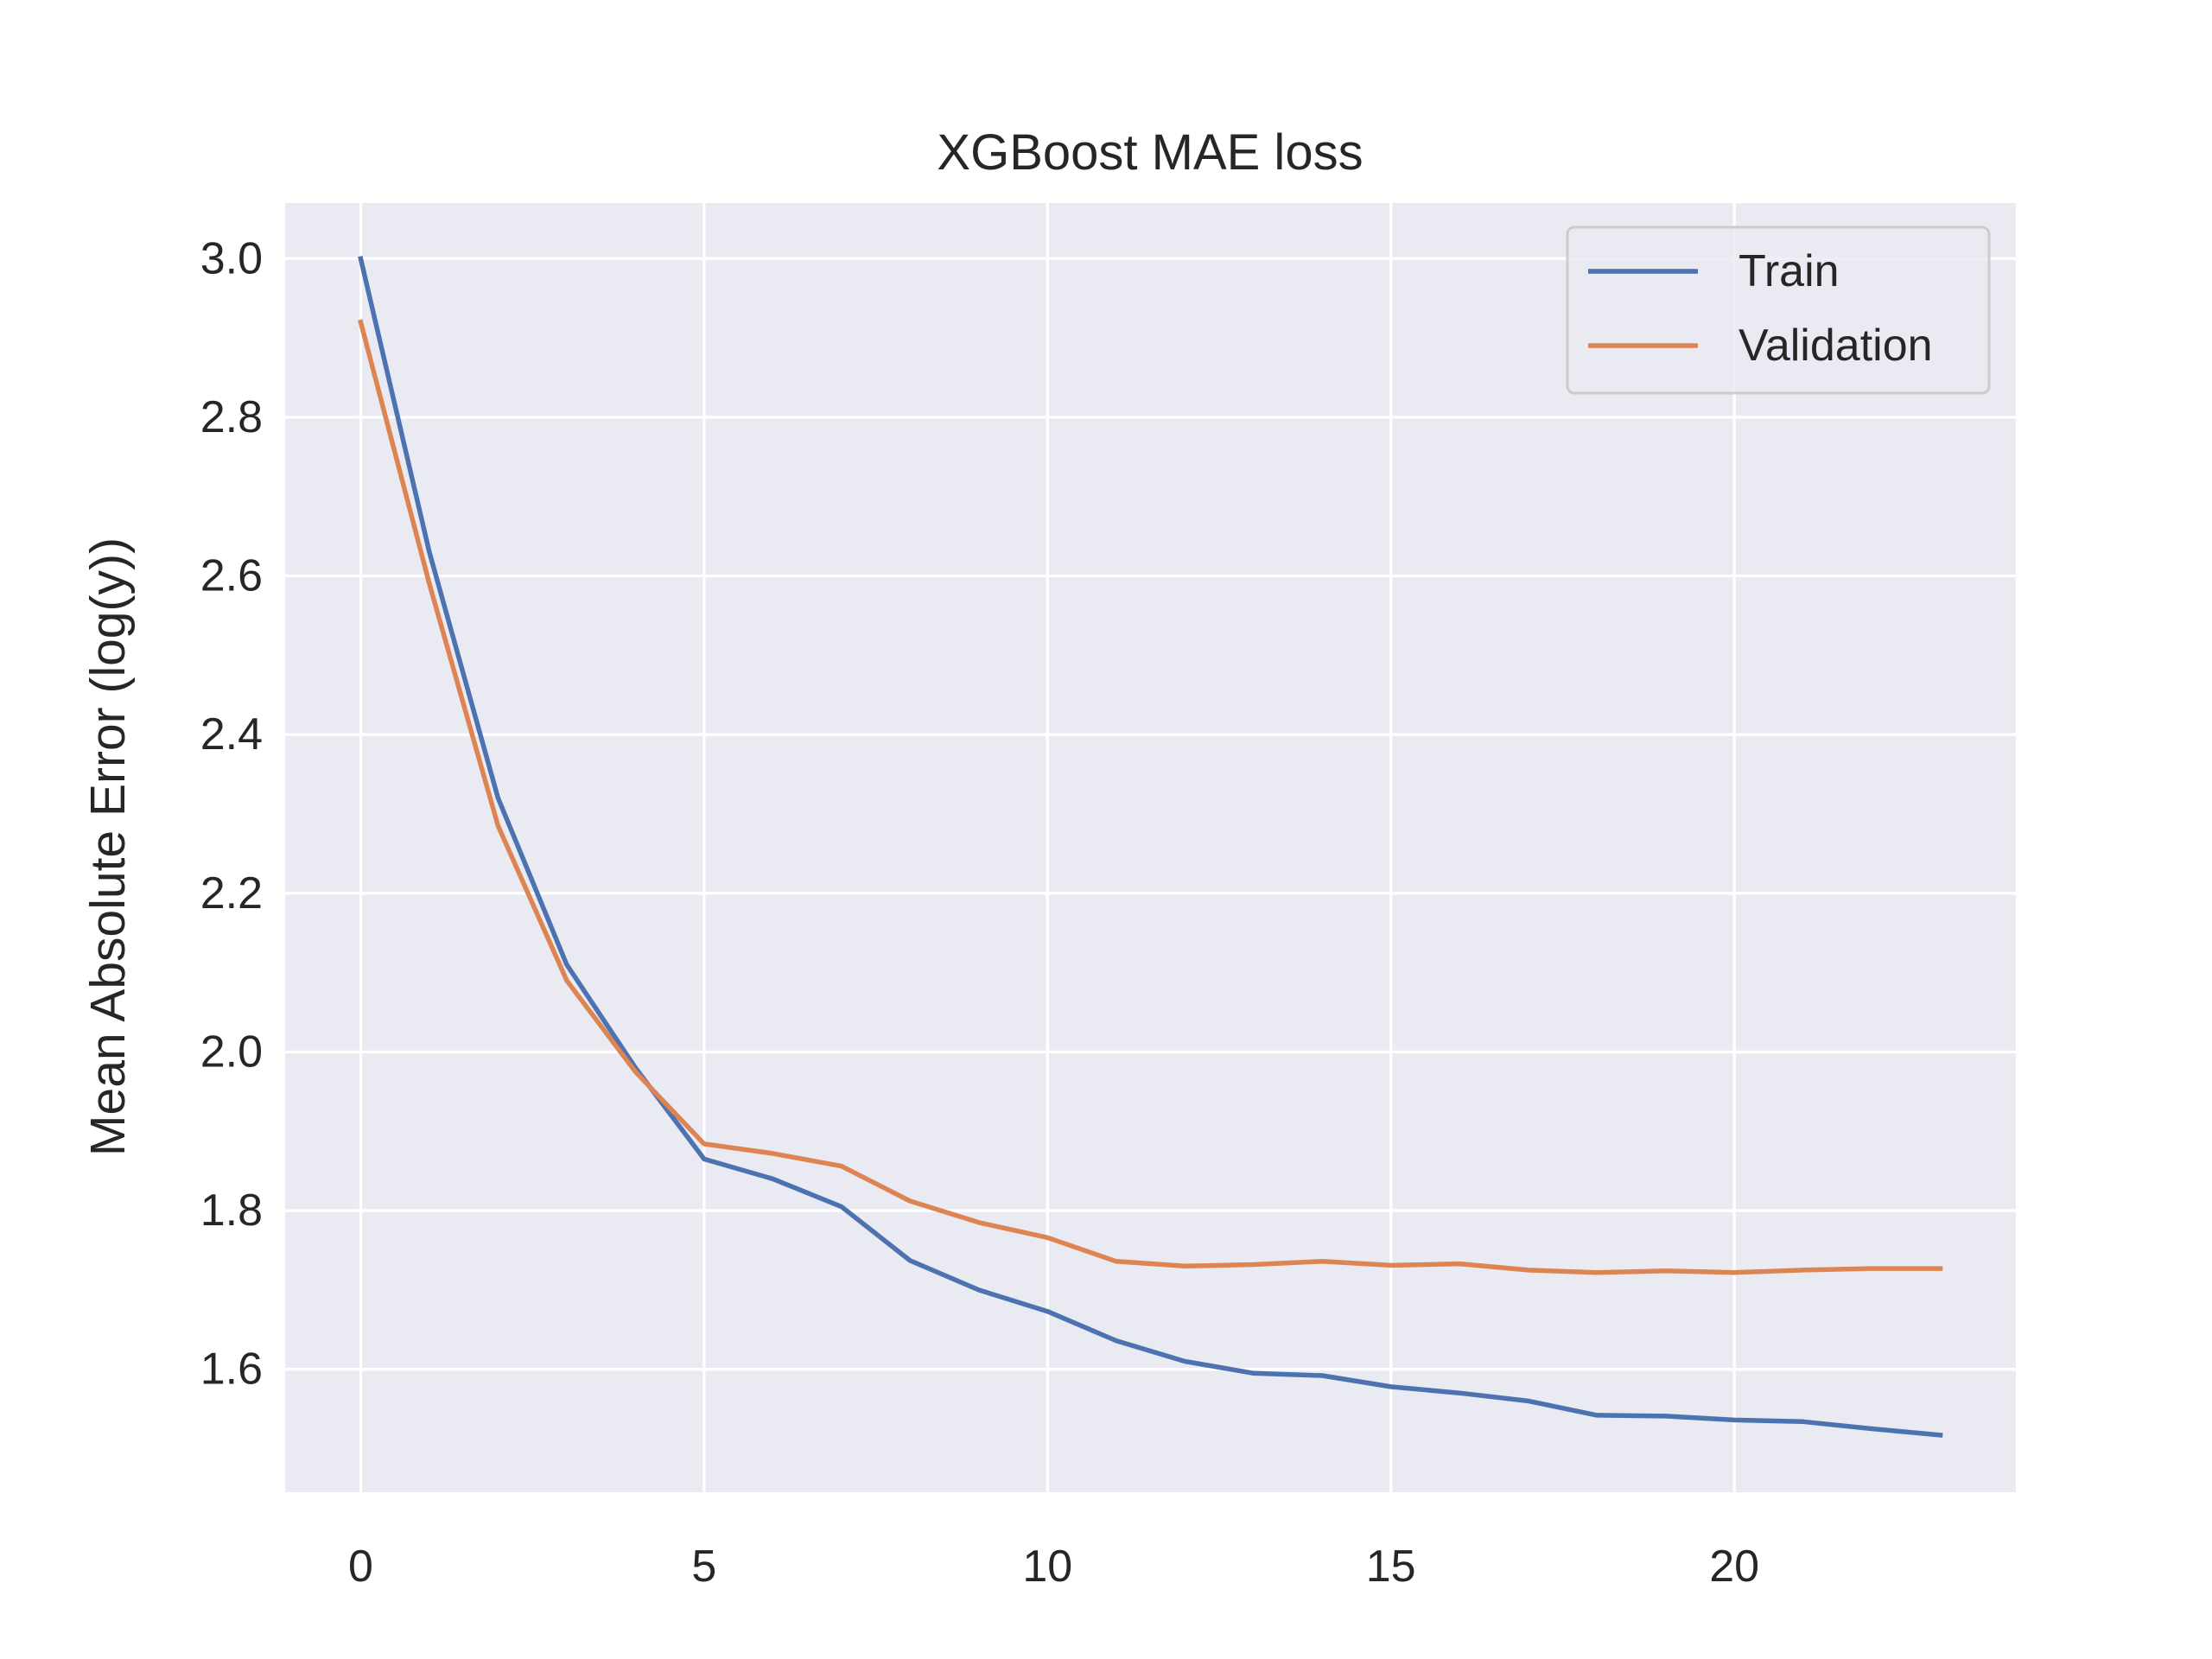 The height and width of the screenshot is (1659, 2212). I want to click on y-tick-label: 2.0, so click(232, 1052).